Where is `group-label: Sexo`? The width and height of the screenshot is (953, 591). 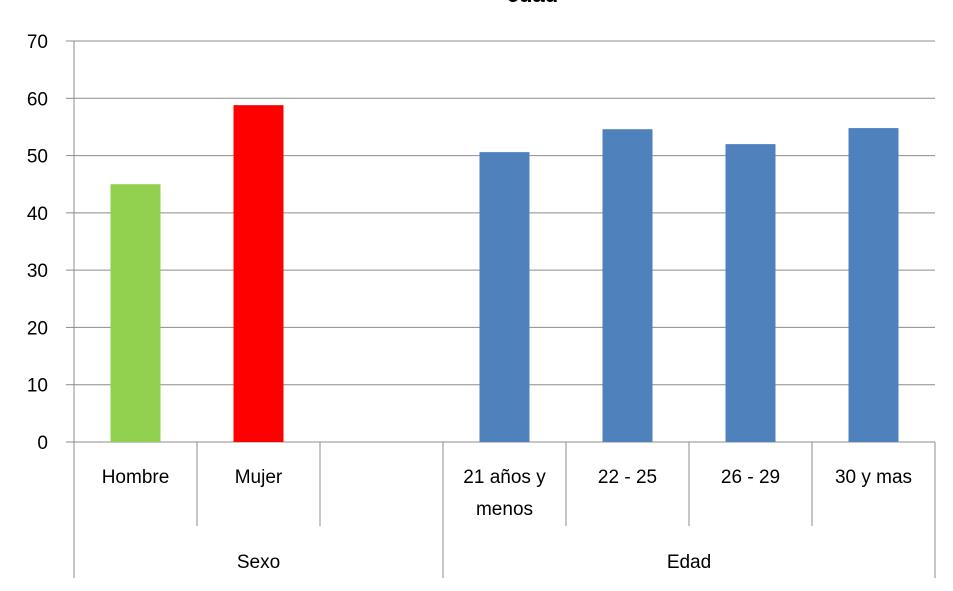
group-label: Sexo is located at coordinates (258, 562).